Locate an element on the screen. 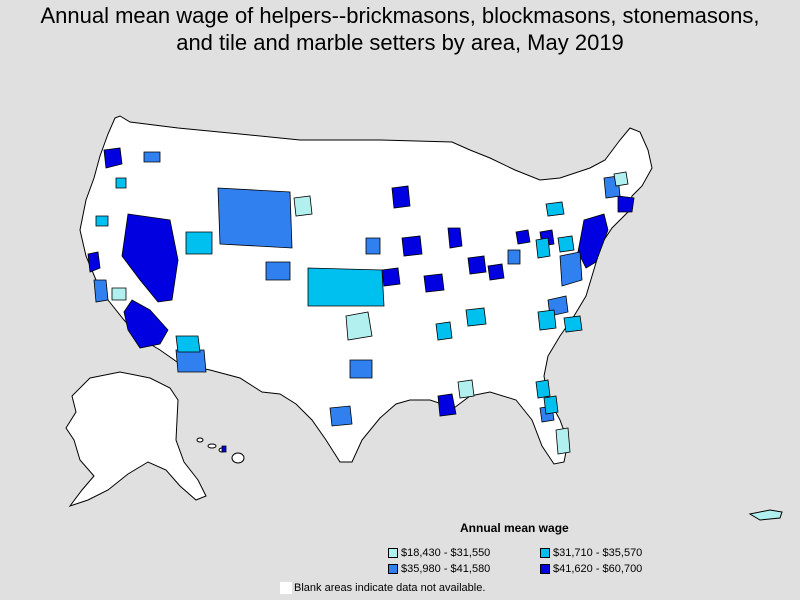  legend-item-1: $18,430 - $31,550 is located at coordinates (464, 552).